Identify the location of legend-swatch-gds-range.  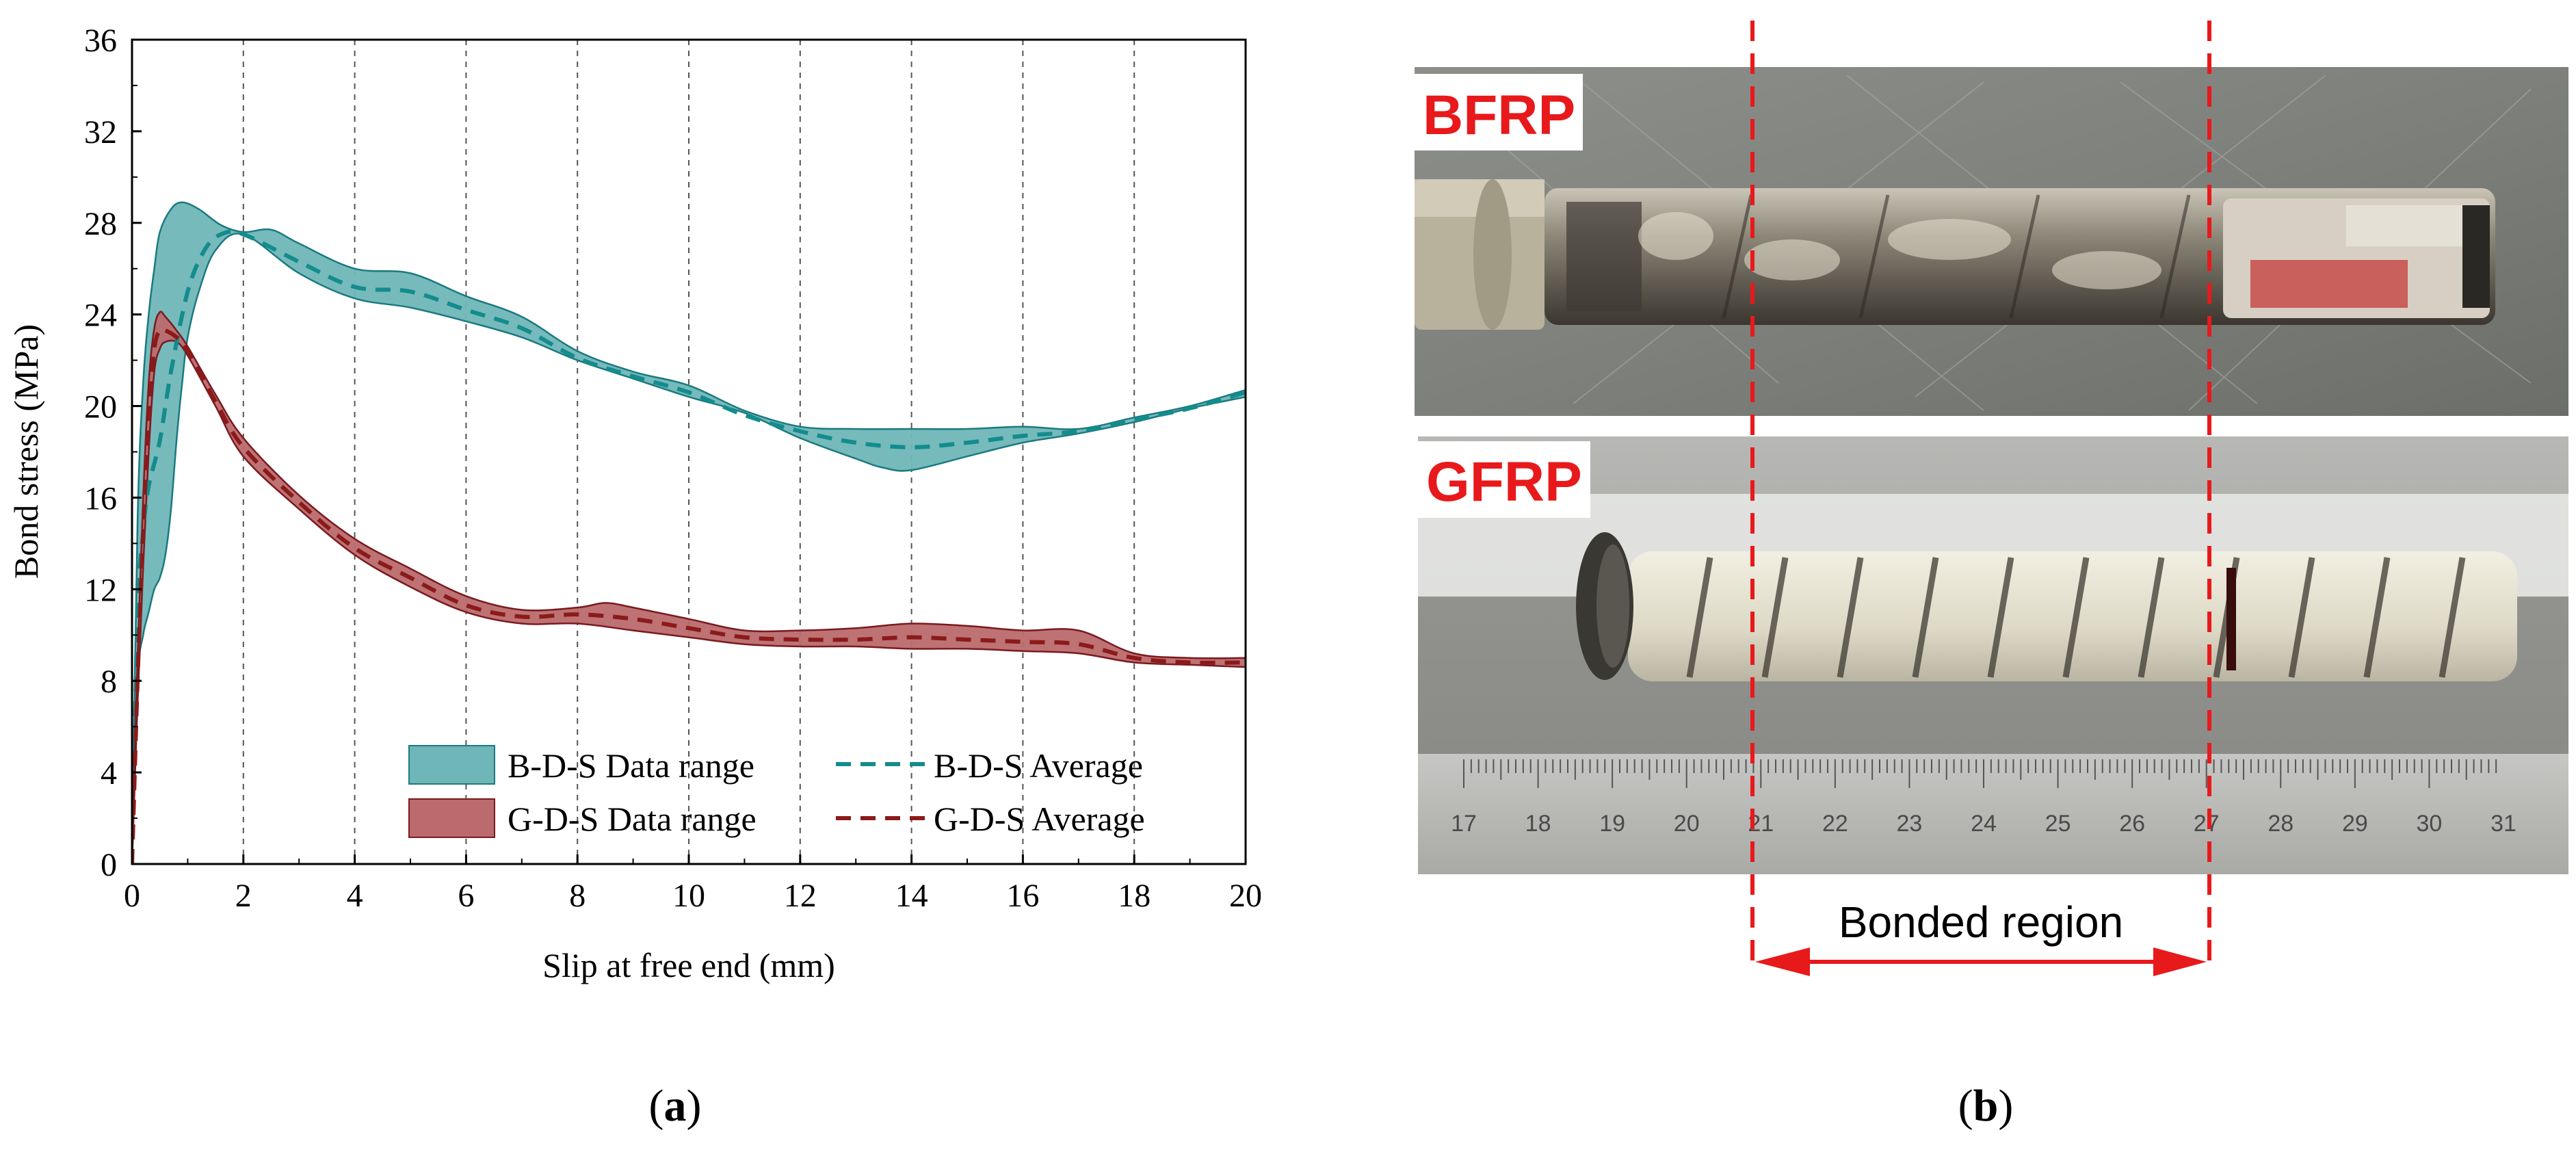
(451, 818).